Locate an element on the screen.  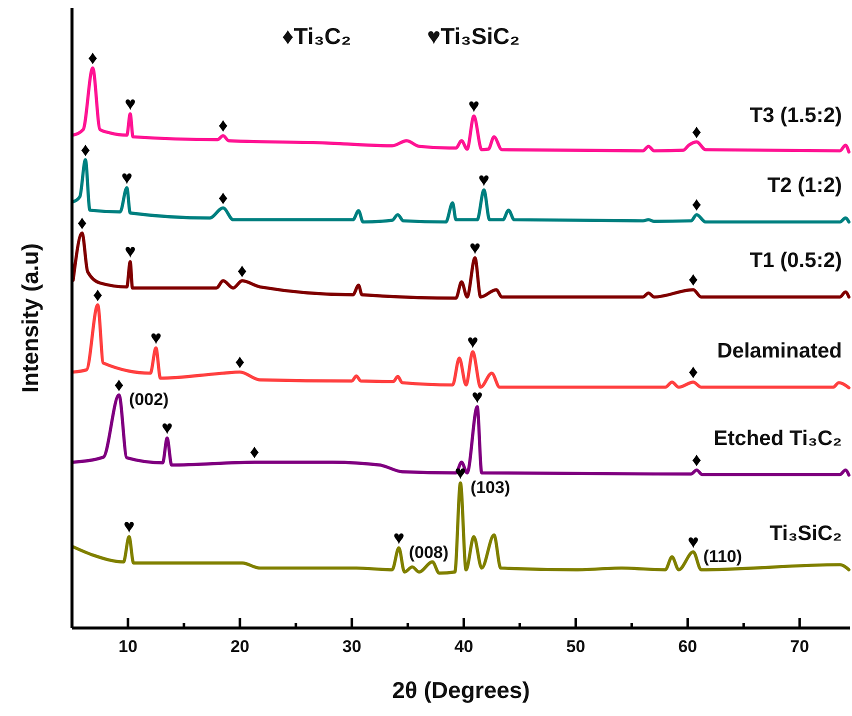
series-label: T1 (0.5:2) is located at coordinates (796, 260).